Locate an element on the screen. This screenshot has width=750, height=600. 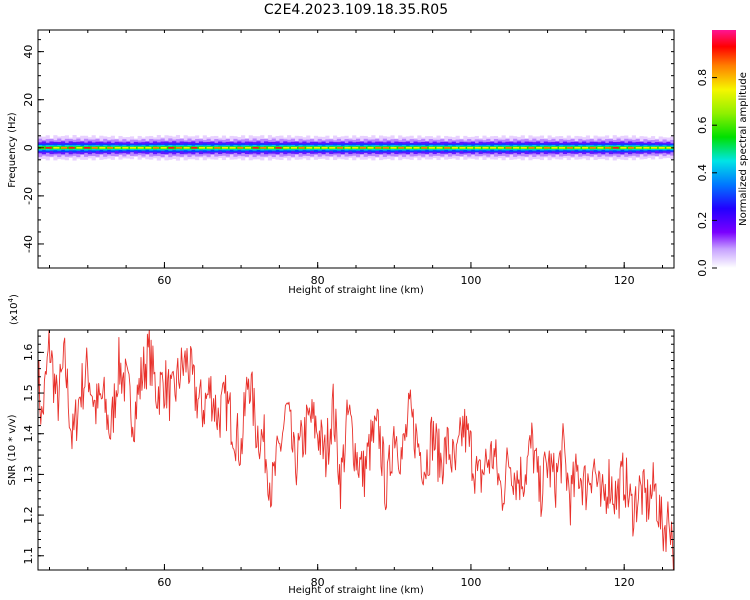
colorbar-tick-label: 0.4 is located at coordinates (702, 173).